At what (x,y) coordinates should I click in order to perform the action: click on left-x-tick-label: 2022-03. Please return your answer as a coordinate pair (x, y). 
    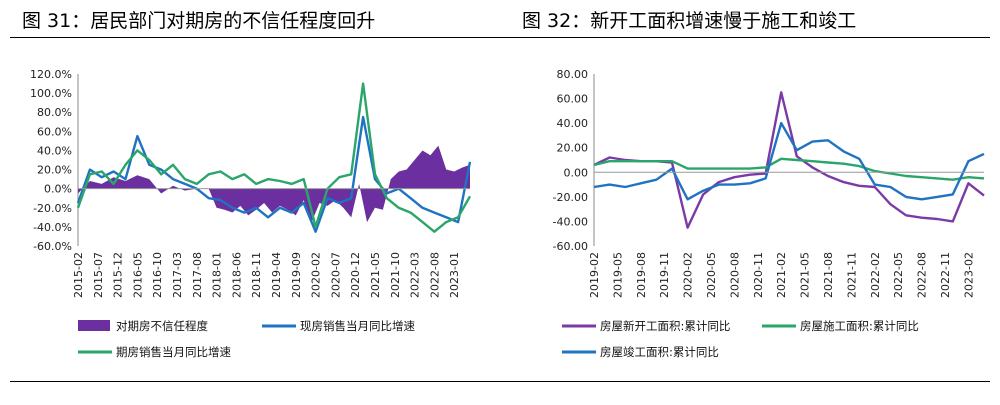
    Looking at the image, I should click on (415, 275).